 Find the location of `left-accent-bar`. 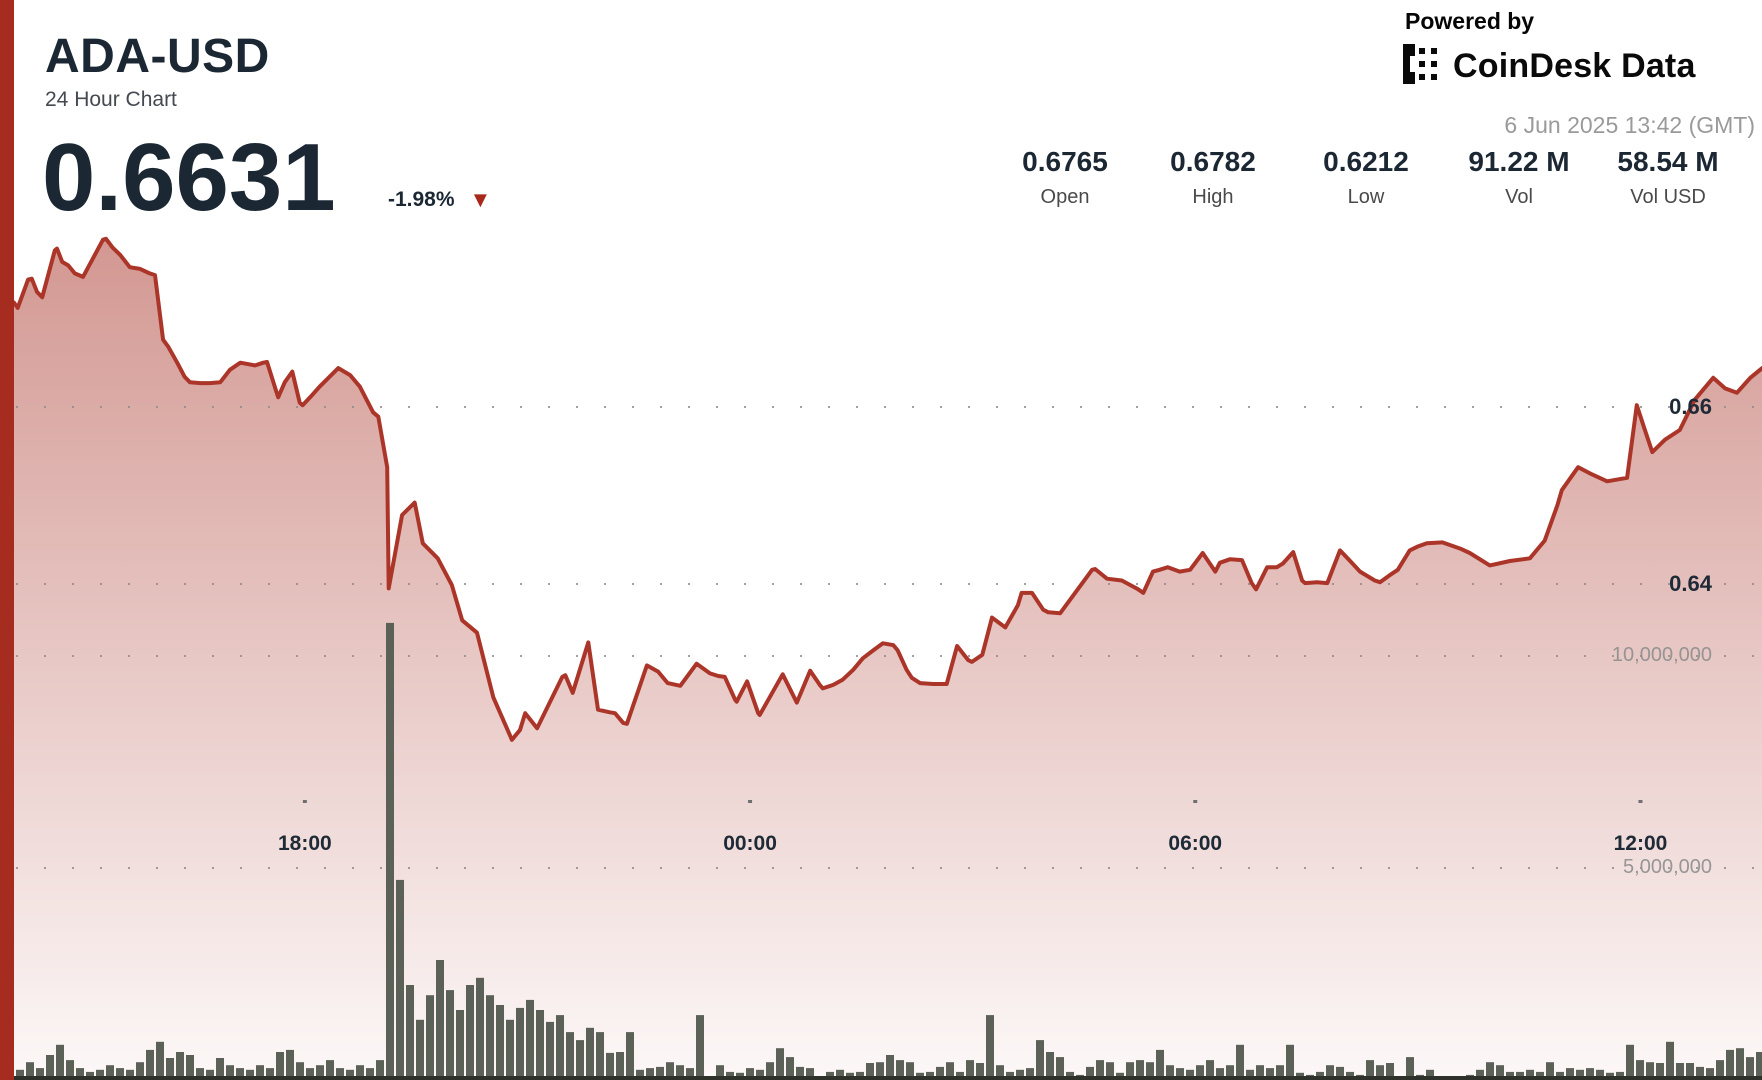

left-accent-bar is located at coordinates (7, 540).